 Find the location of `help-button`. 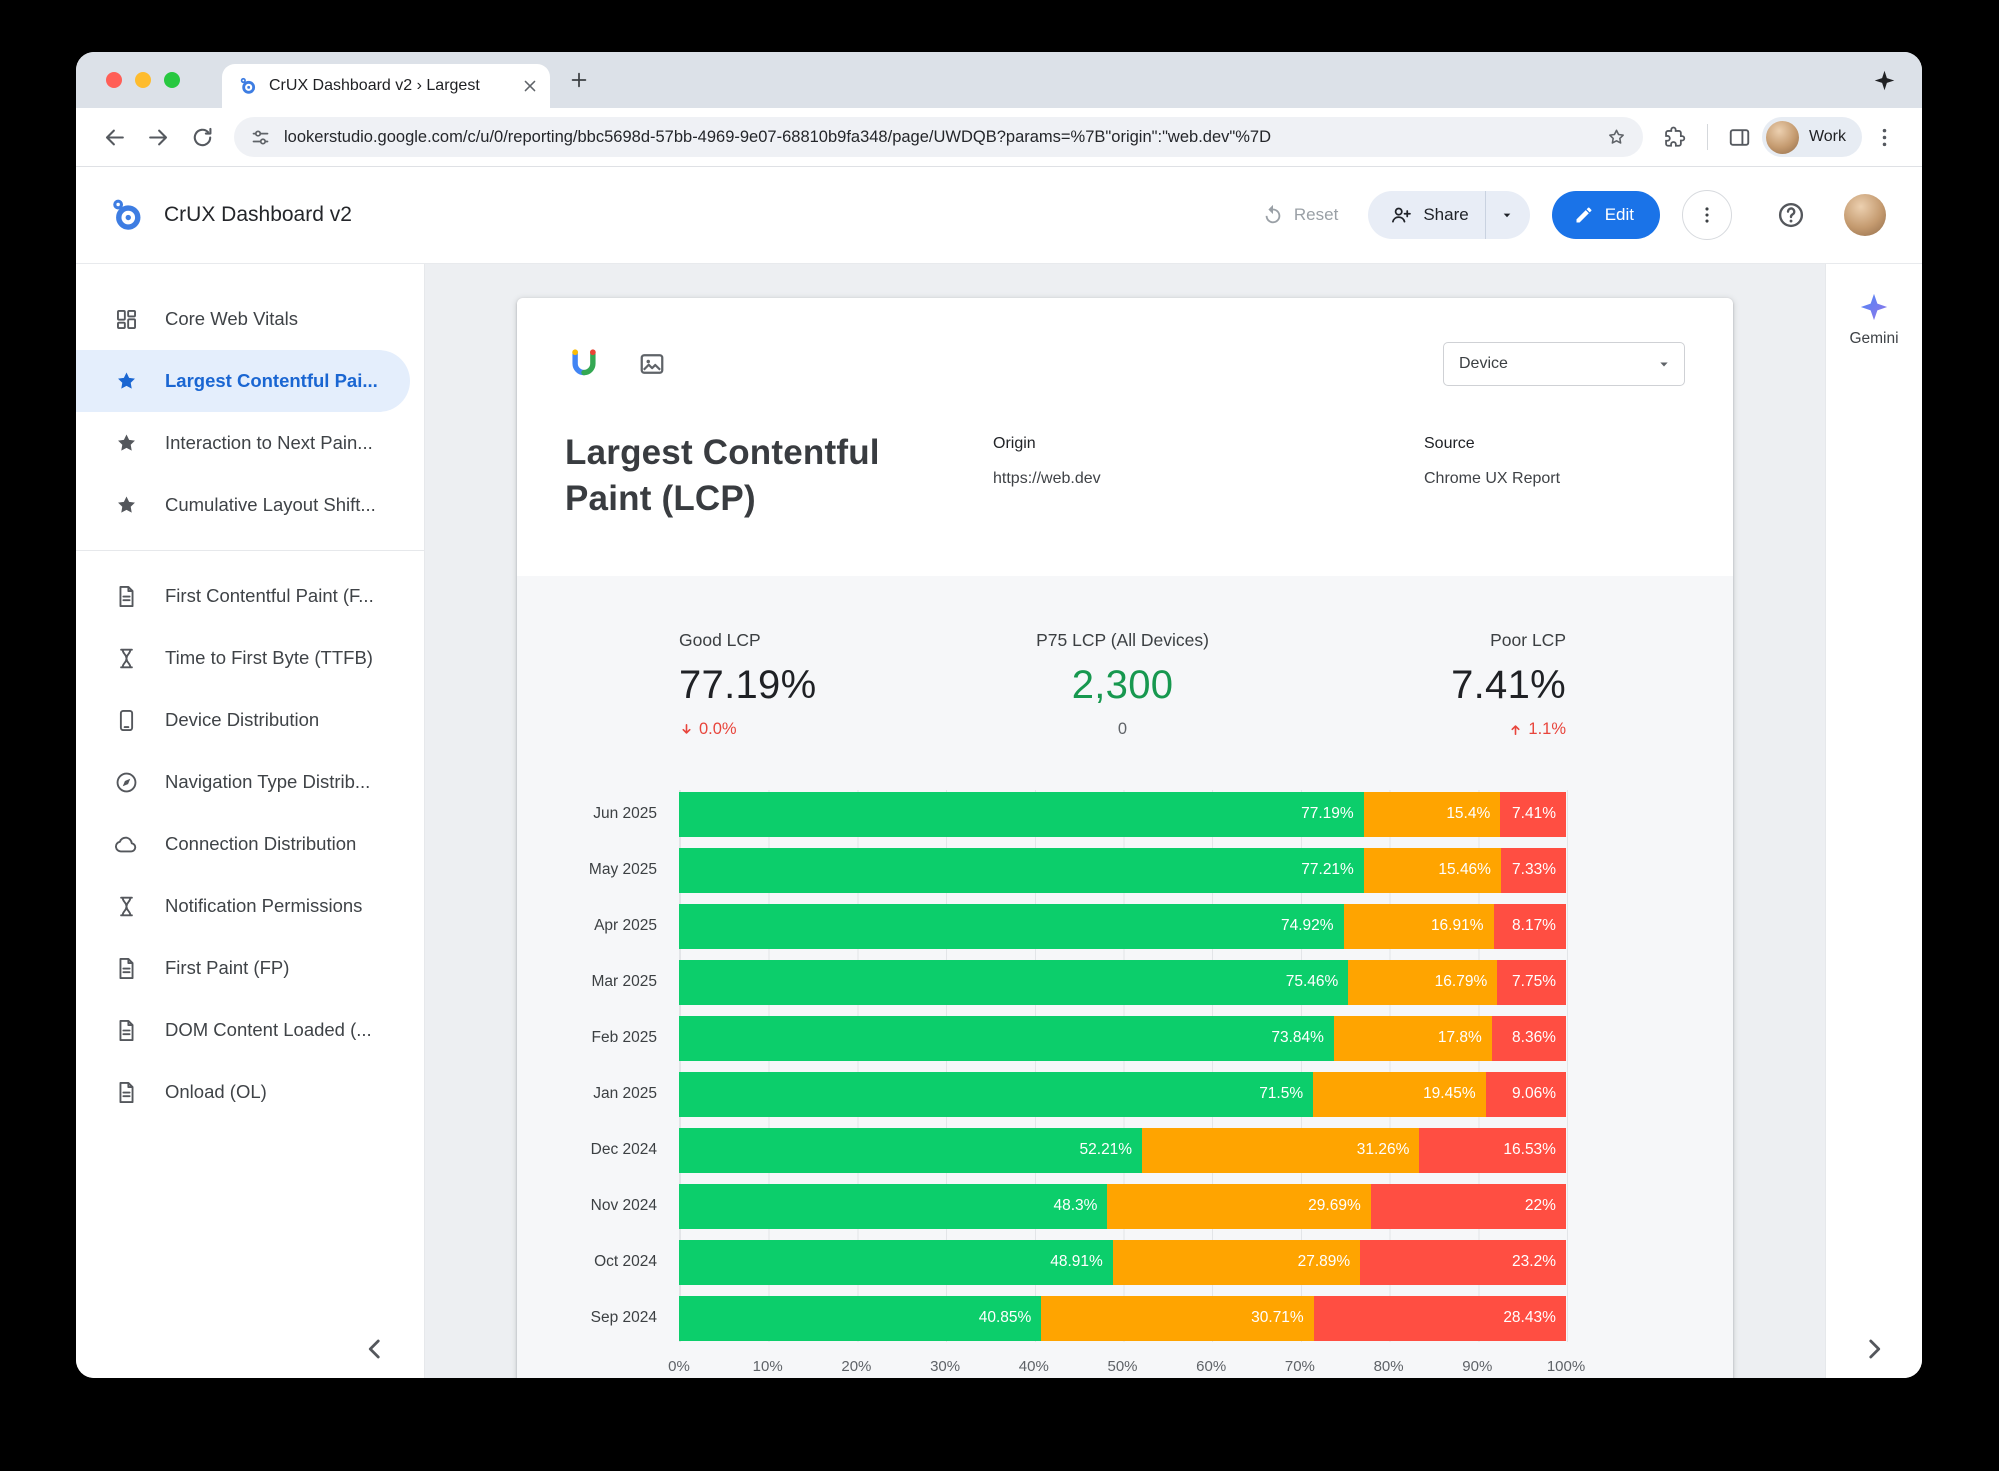

help-button is located at coordinates (1791, 215).